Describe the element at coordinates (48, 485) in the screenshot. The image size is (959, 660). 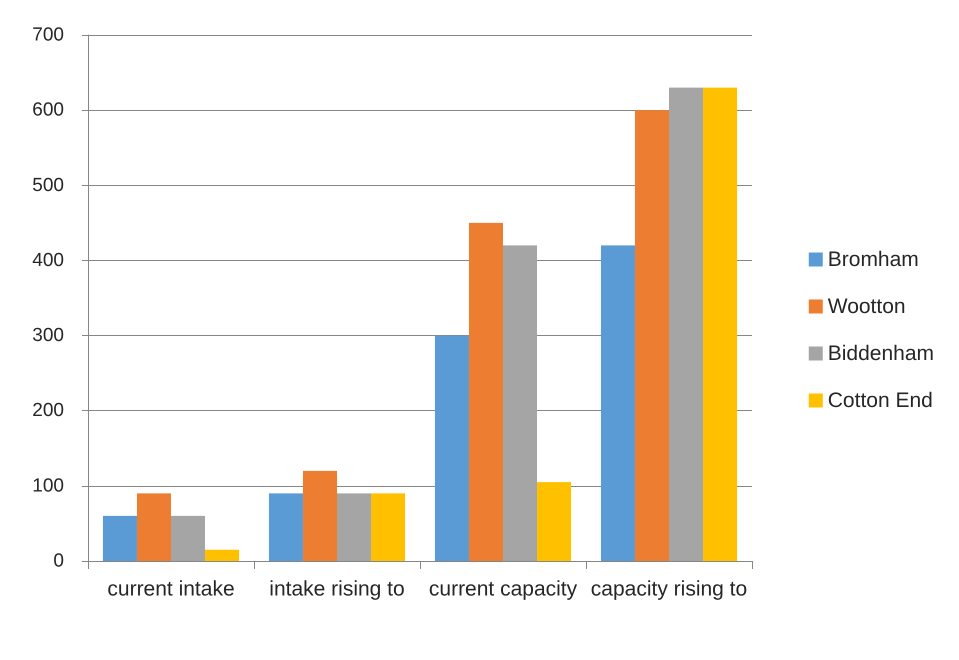
I see `y-tick-label: 100` at that location.